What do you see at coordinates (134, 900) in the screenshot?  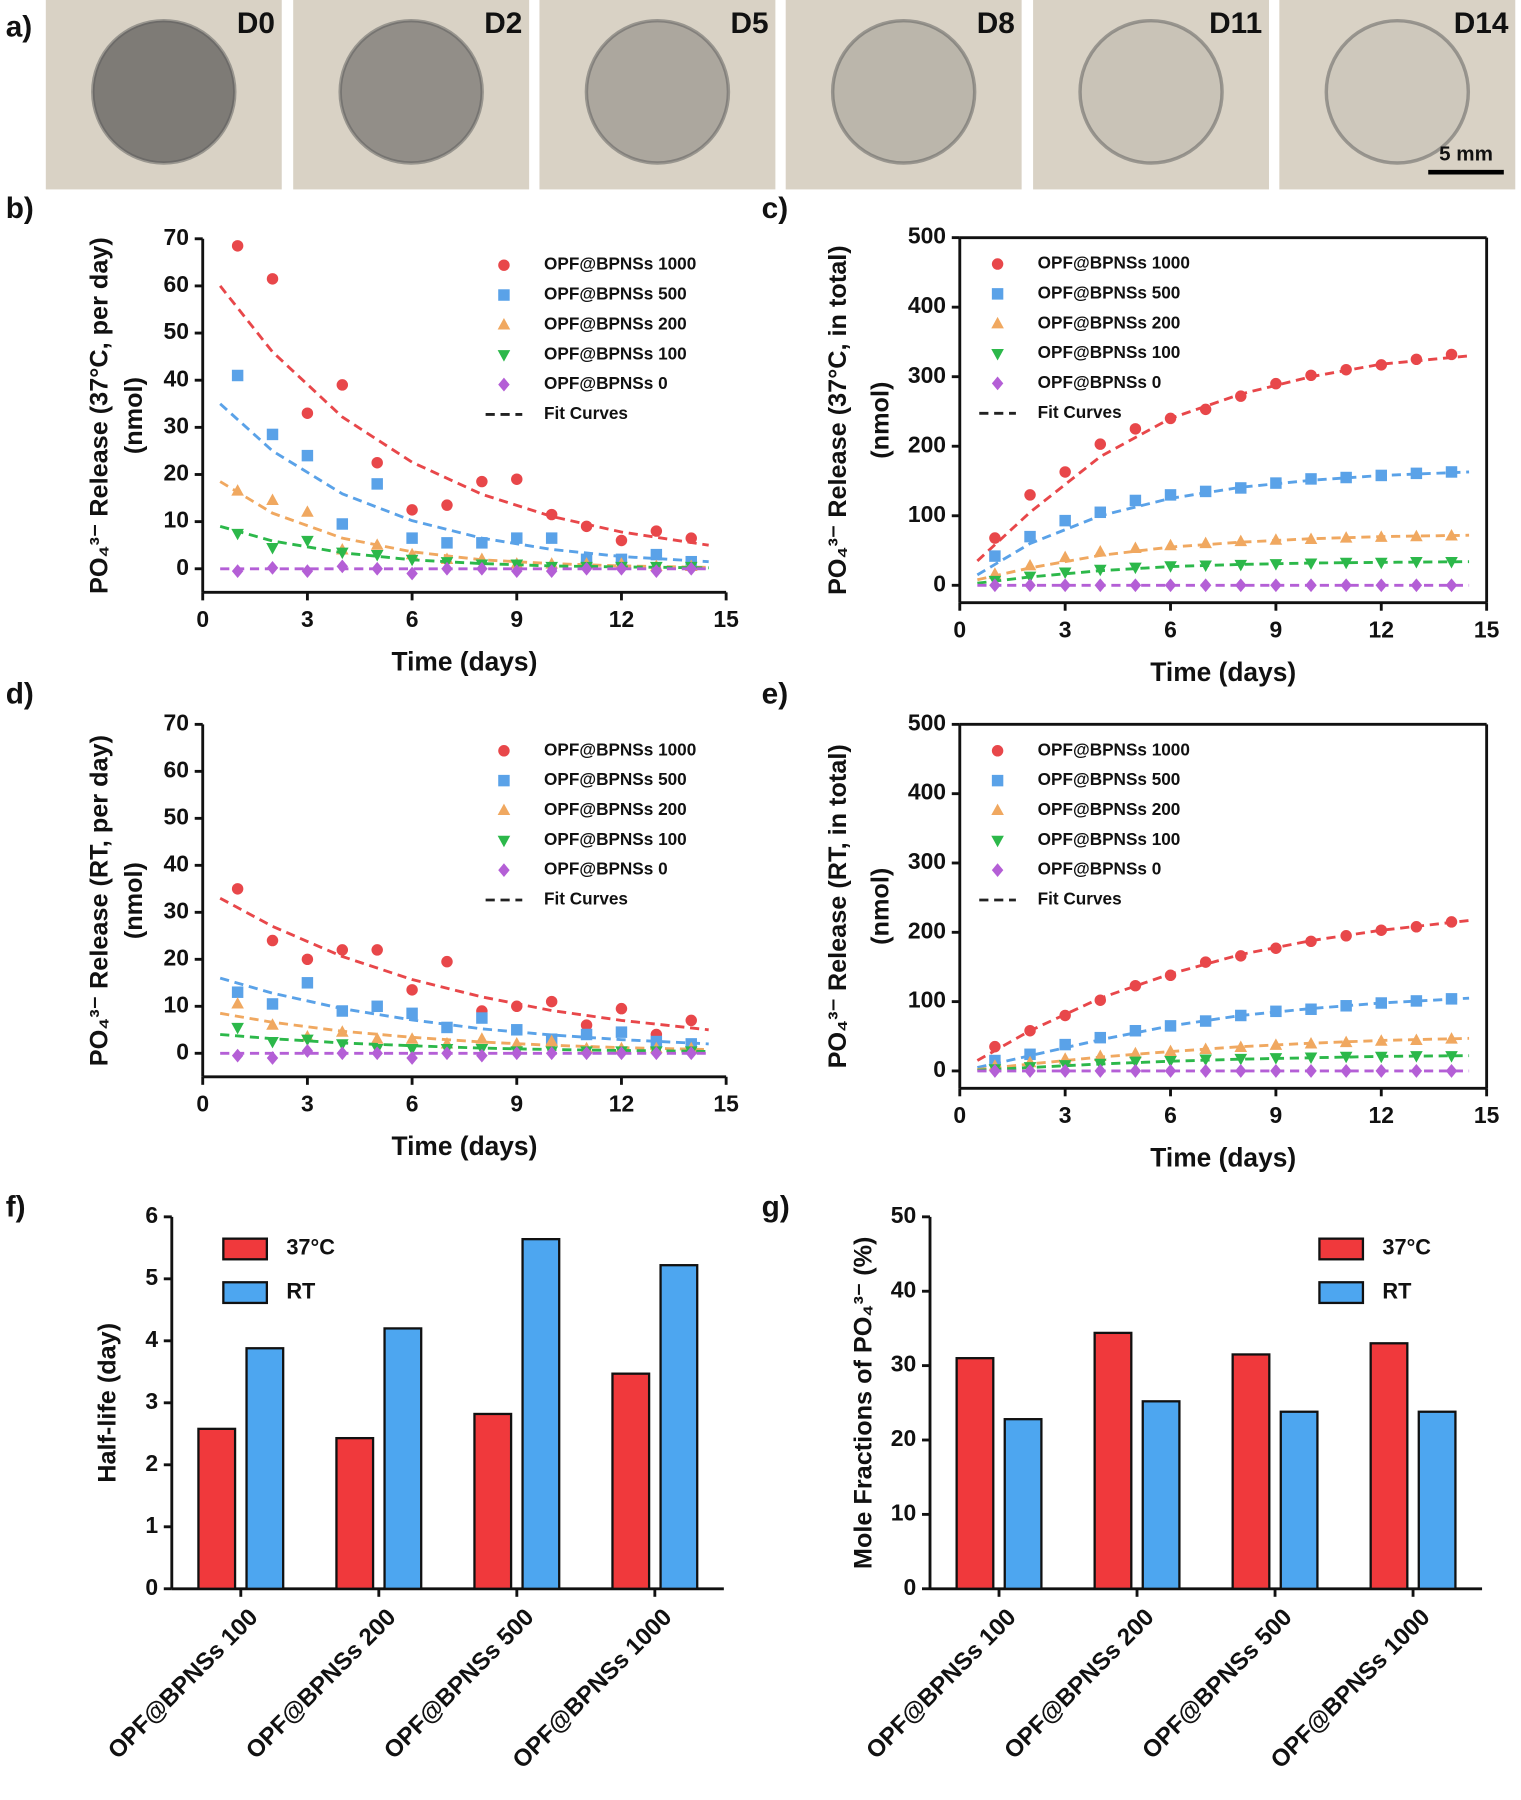 I see `y-axis-label: (nmol)` at bounding box center [134, 900].